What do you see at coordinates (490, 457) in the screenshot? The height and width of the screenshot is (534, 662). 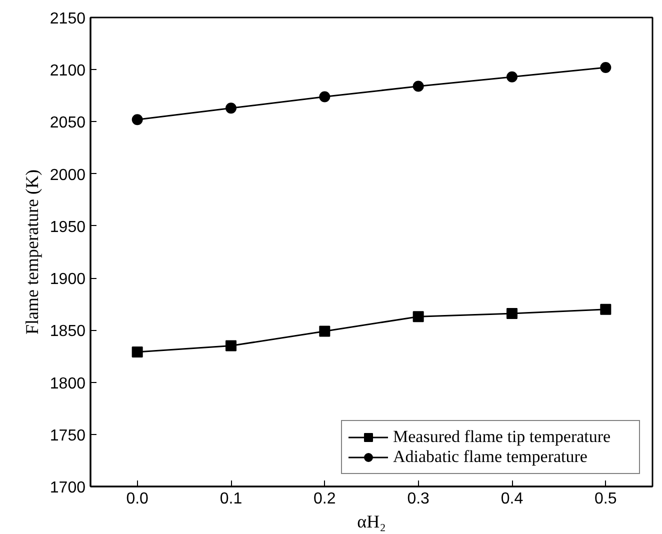 I see `legend-label: Adiabatic flame temperature` at bounding box center [490, 457].